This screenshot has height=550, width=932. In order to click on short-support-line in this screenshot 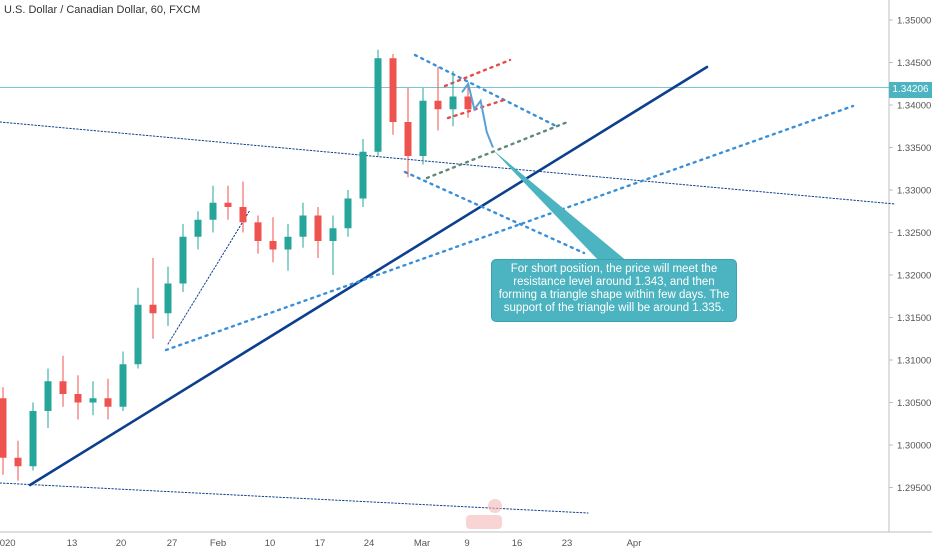, I will do `click(209, 277)`.